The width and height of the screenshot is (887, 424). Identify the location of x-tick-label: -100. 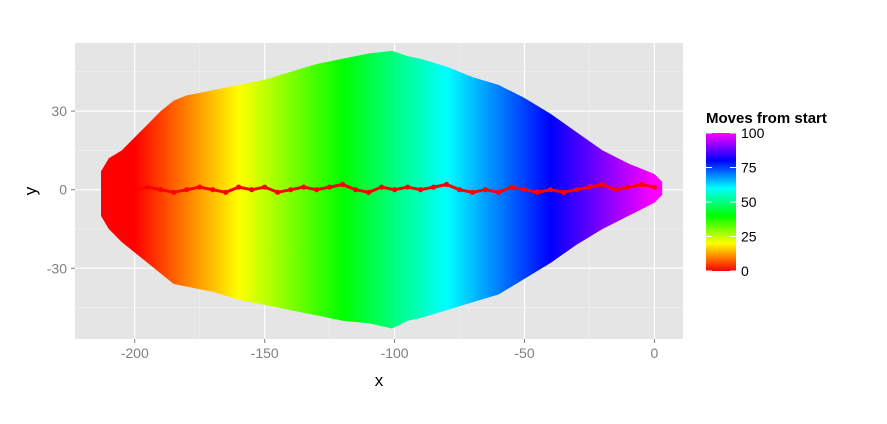
(395, 353).